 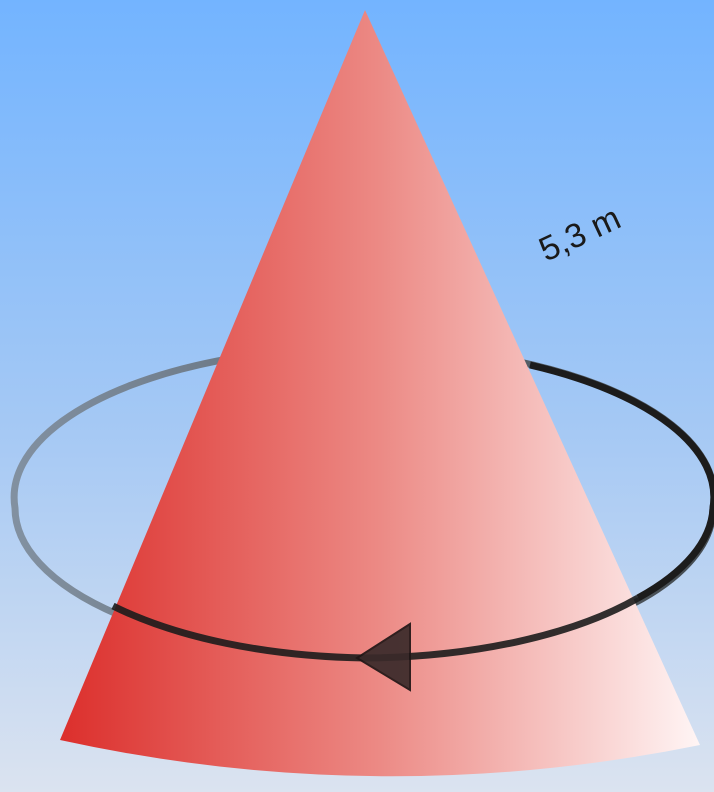 What do you see at coordinates (621, 481) in the screenshot?
I see `rotation-ring-right` at bounding box center [621, 481].